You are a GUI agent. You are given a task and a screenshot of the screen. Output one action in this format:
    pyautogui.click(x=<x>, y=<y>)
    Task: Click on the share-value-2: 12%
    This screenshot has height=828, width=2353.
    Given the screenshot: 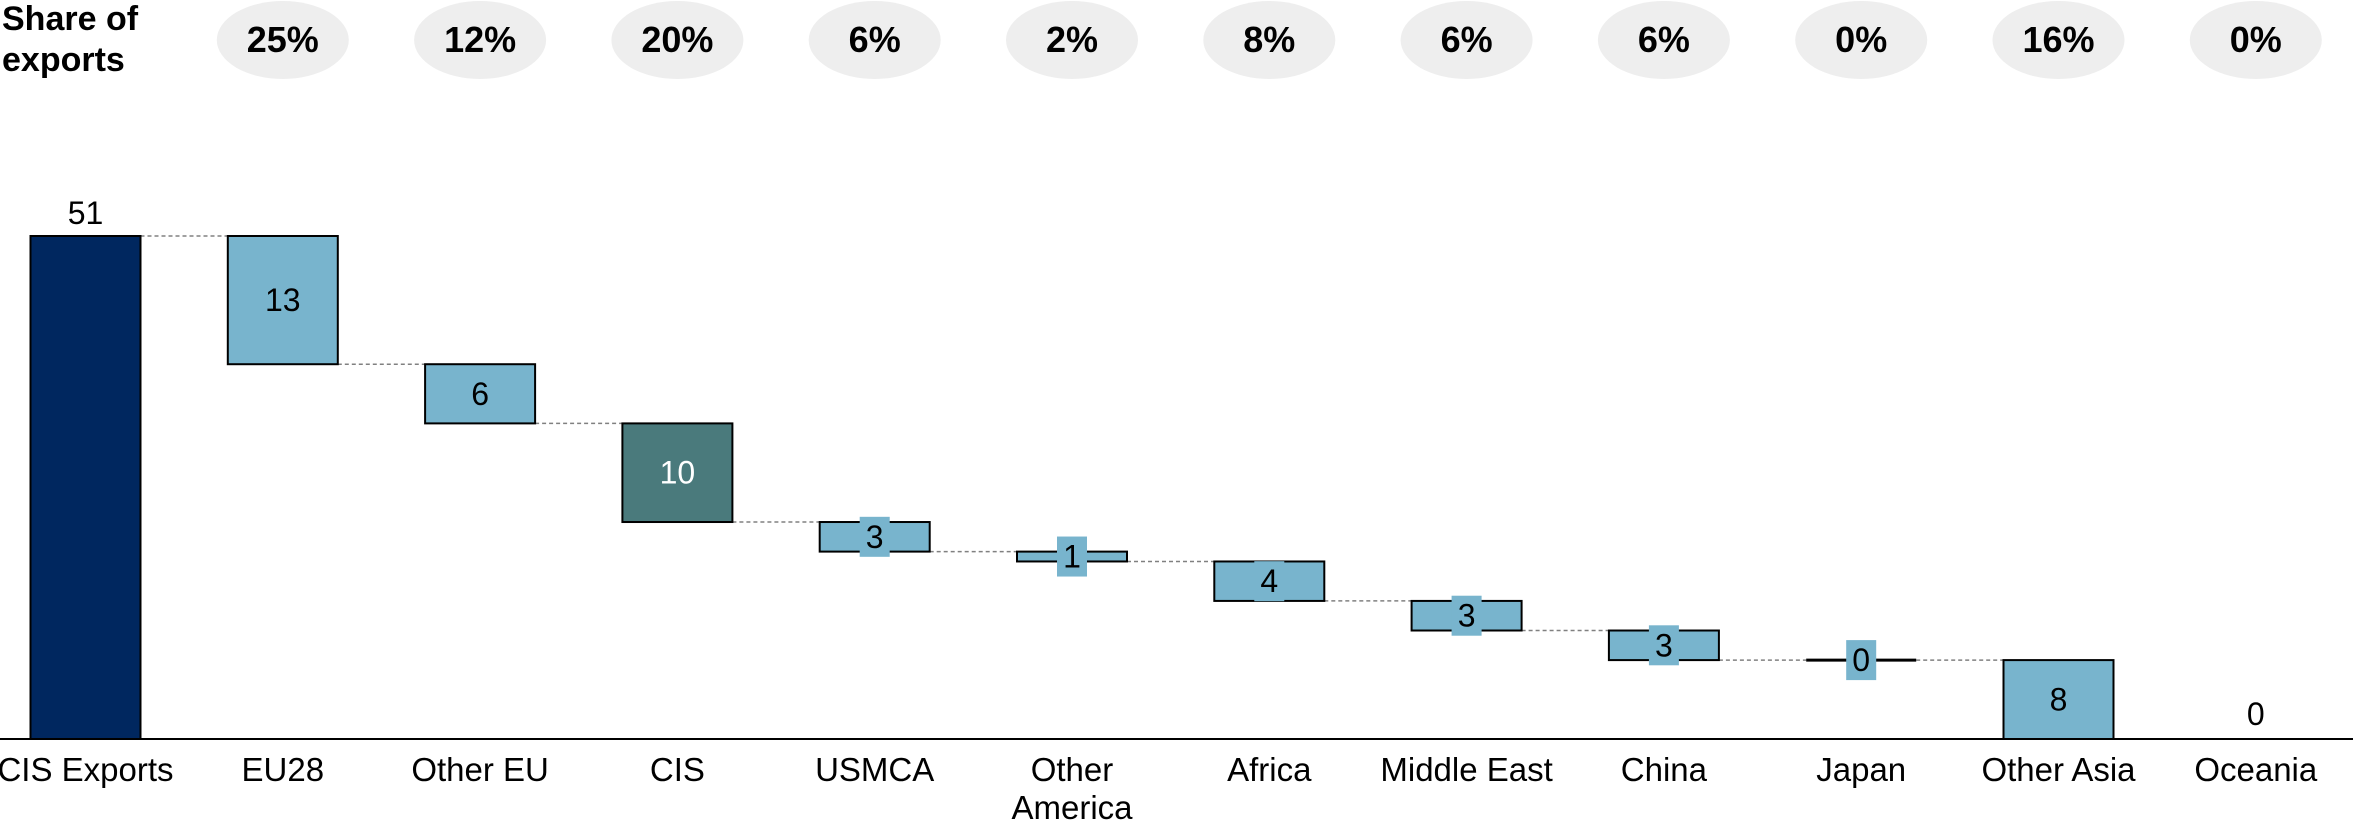 What is the action you would take?
    pyautogui.click(x=480, y=39)
    